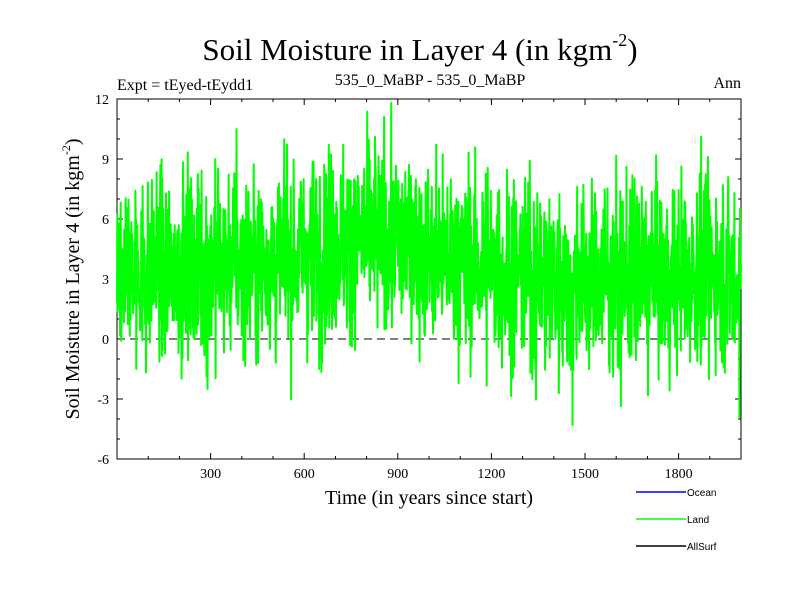  Describe the element at coordinates (210, 474) in the screenshot. I see `x-tick-label: 300` at that location.